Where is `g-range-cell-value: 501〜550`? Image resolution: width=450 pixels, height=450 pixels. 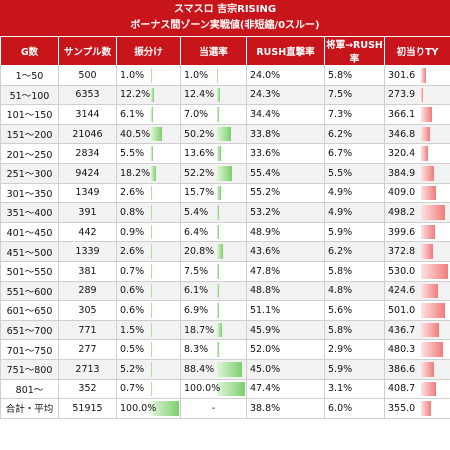
g-range-cell-value: 501〜550 is located at coordinates (29, 273).